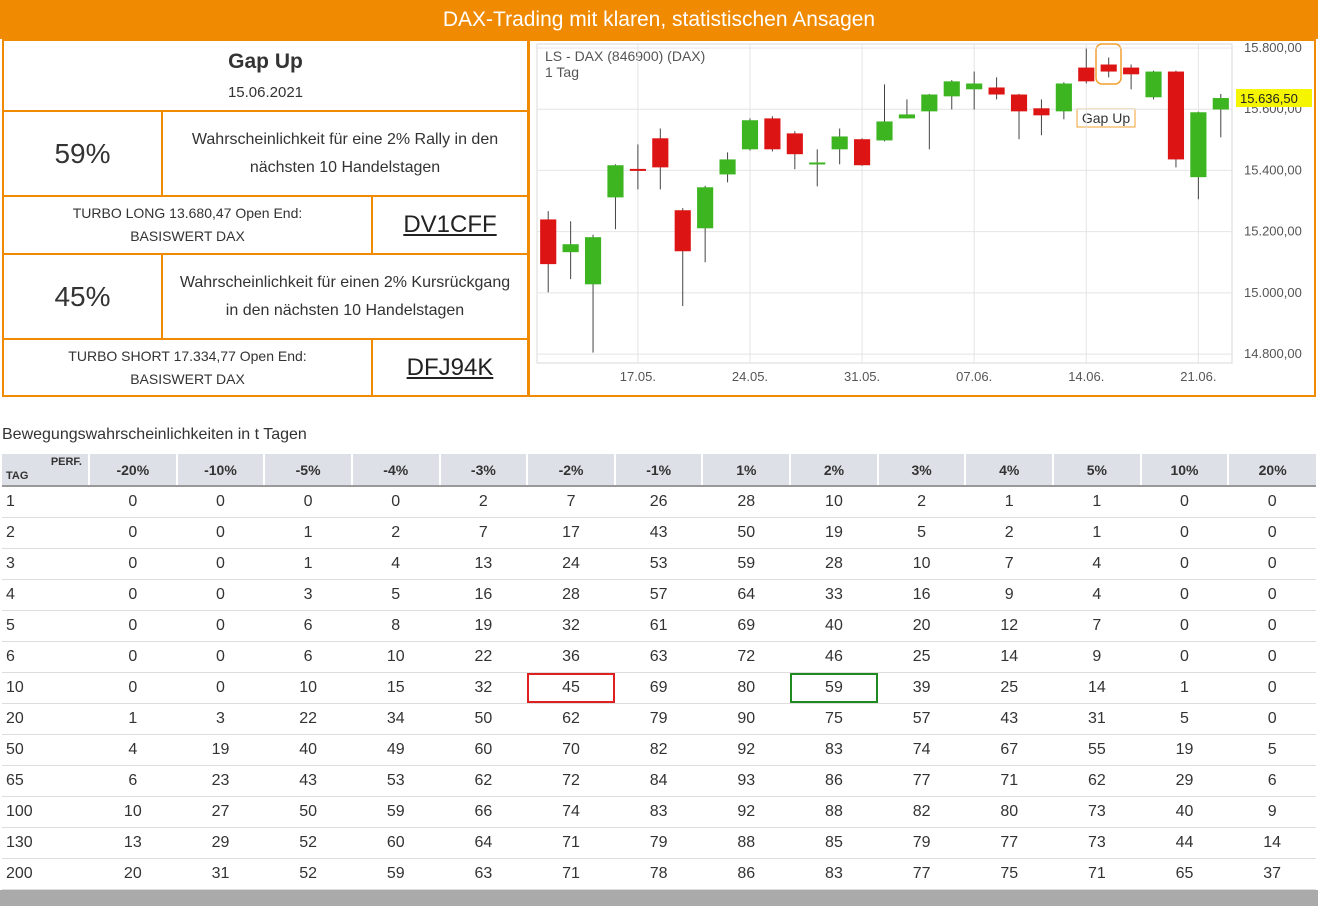 This screenshot has height=906, width=1318. Describe the element at coordinates (345, 310) in the screenshot. I see `description-line: in den nächsten 10 Handelstagen` at that location.